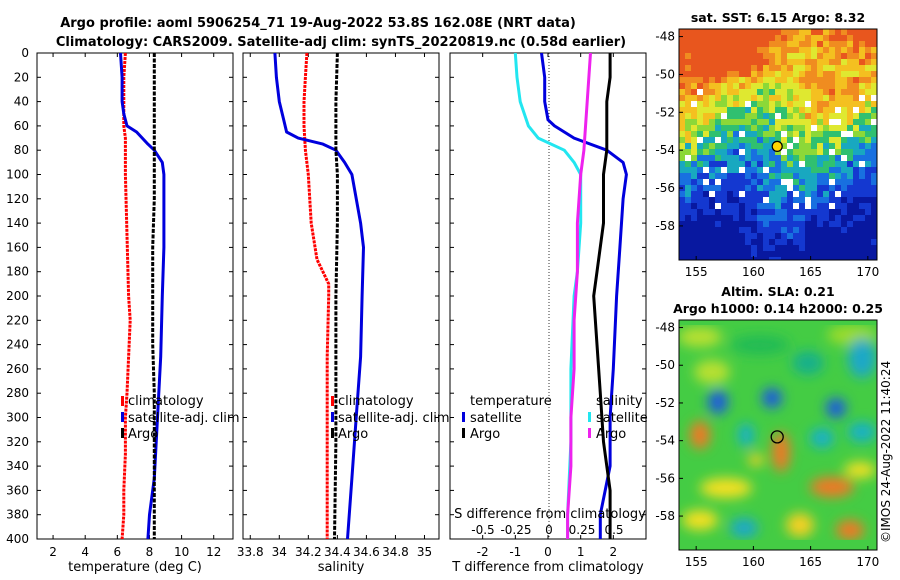 Image resolution: width=900 pixels, height=580 pixels. I want to click on x-tick-label: 6, so click(118, 552).